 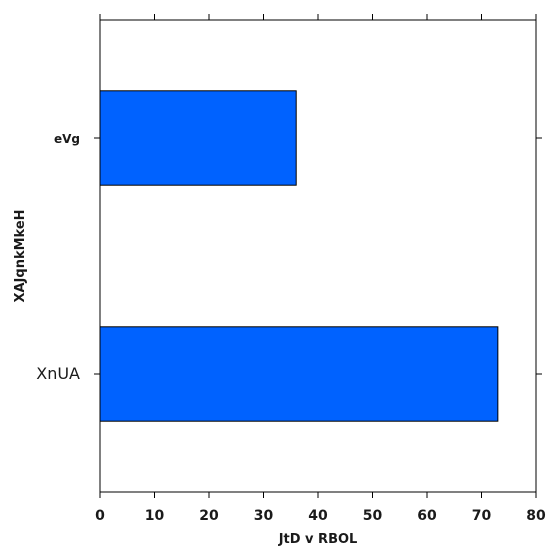 What do you see at coordinates (264, 516) in the screenshot?
I see `x-tick-label: 30` at bounding box center [264, 516].